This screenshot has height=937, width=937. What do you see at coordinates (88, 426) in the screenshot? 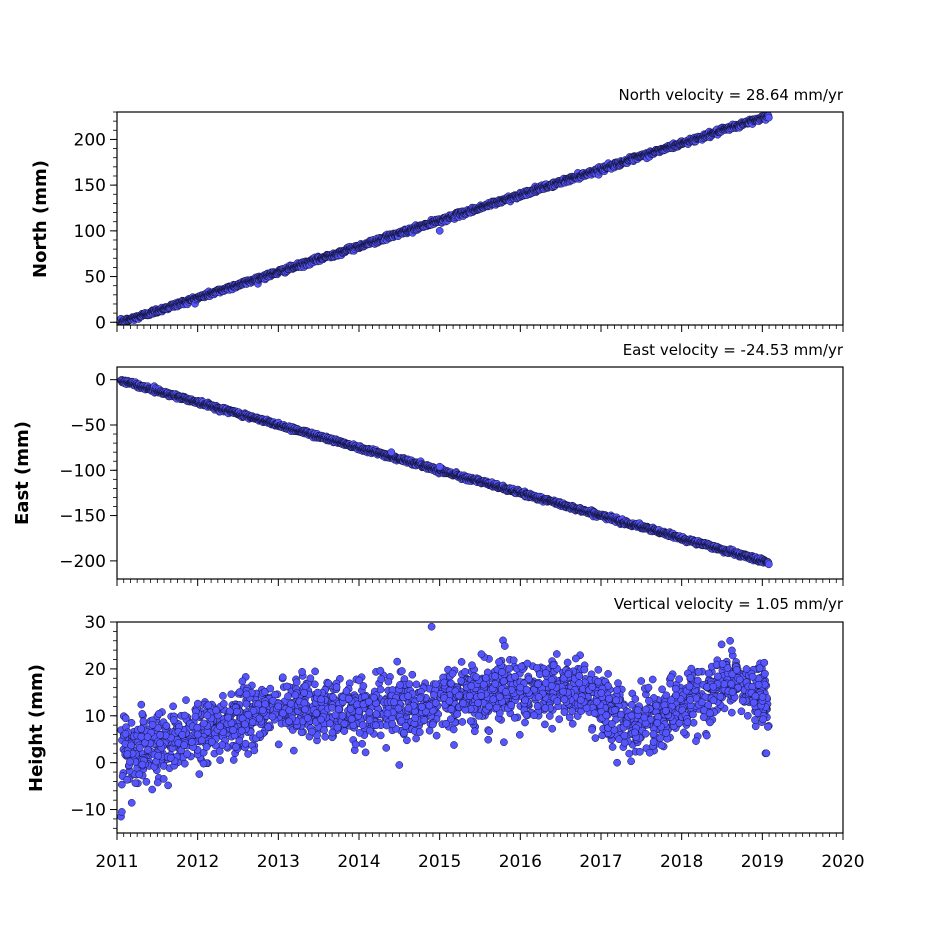
I see `y-tick-label: −50` at bounding box center [88, 426].